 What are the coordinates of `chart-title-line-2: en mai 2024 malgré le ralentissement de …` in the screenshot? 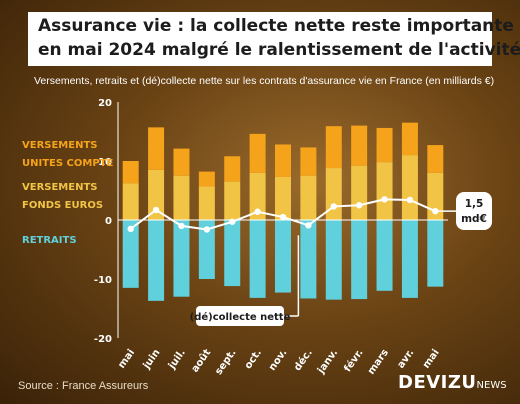 It's located at (279, 50).